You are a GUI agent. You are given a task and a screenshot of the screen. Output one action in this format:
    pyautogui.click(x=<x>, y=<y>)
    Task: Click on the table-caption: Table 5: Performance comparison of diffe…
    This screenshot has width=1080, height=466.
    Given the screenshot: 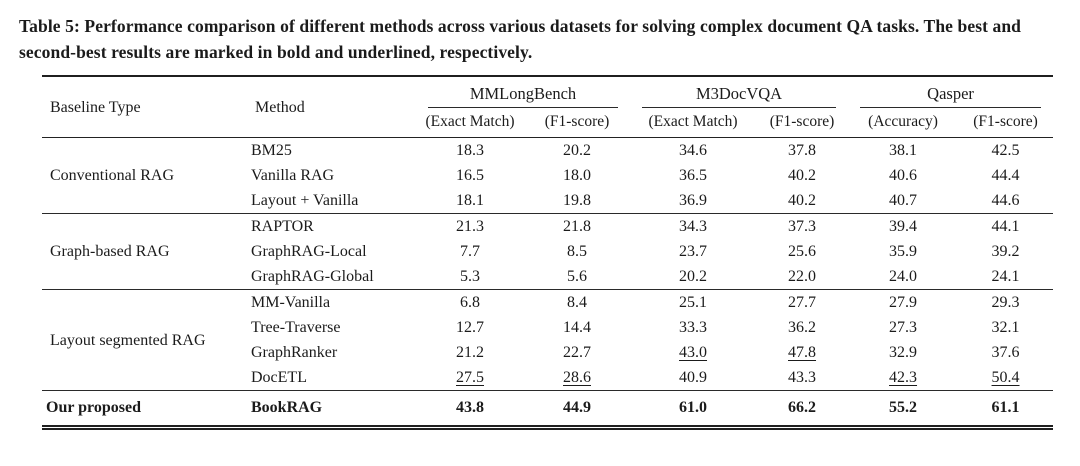 What is the action you would take?
    pyautogui.click(x=520, y=39)
    